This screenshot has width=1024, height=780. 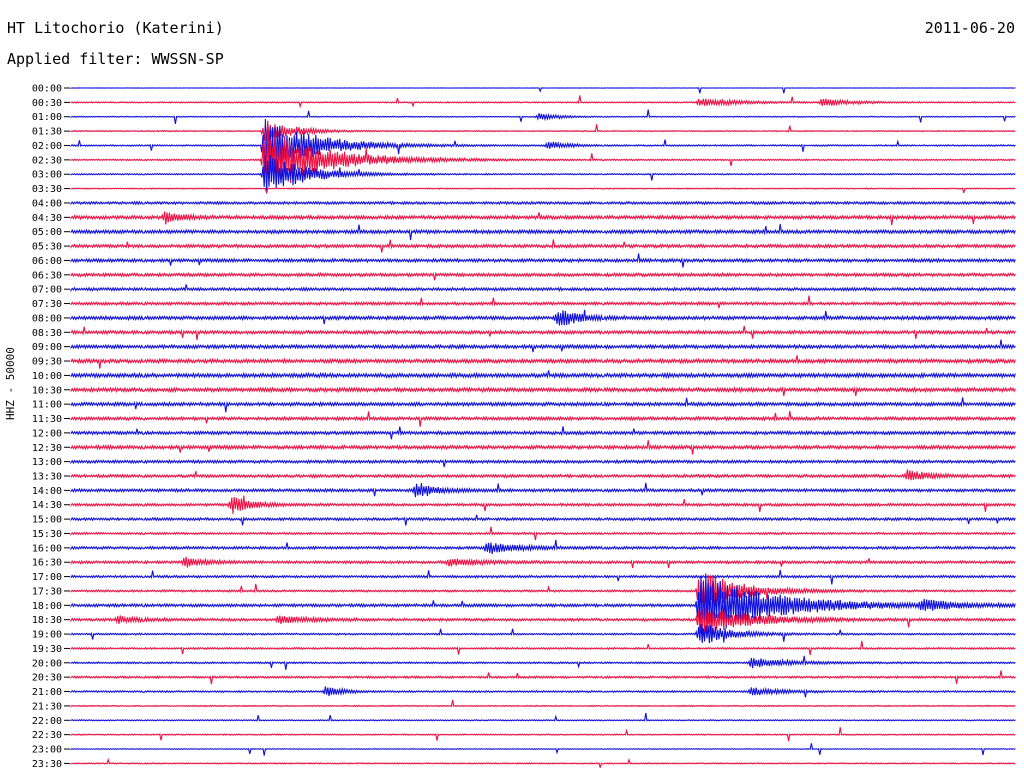 I want to click on row-time-label: 23:00, so click(x=47, y=750).